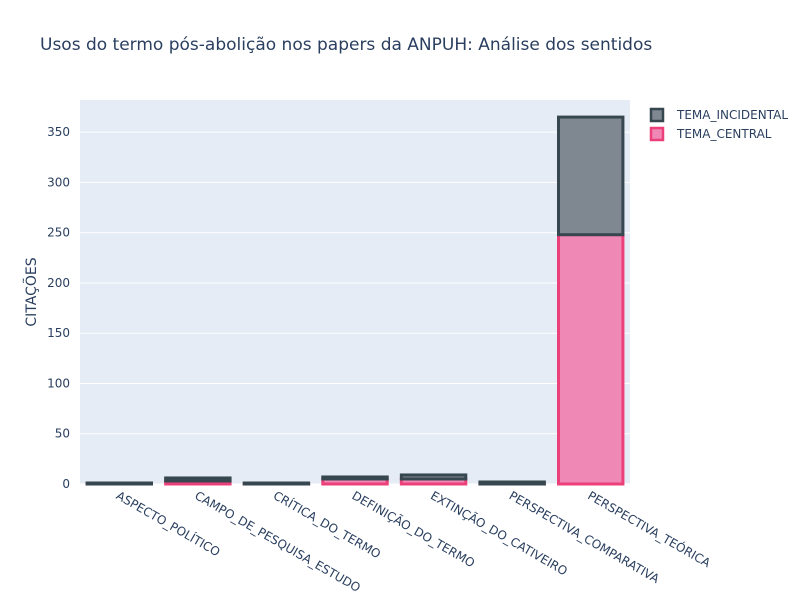  I want to click on y-tick-label: 200, so click(58, 283).